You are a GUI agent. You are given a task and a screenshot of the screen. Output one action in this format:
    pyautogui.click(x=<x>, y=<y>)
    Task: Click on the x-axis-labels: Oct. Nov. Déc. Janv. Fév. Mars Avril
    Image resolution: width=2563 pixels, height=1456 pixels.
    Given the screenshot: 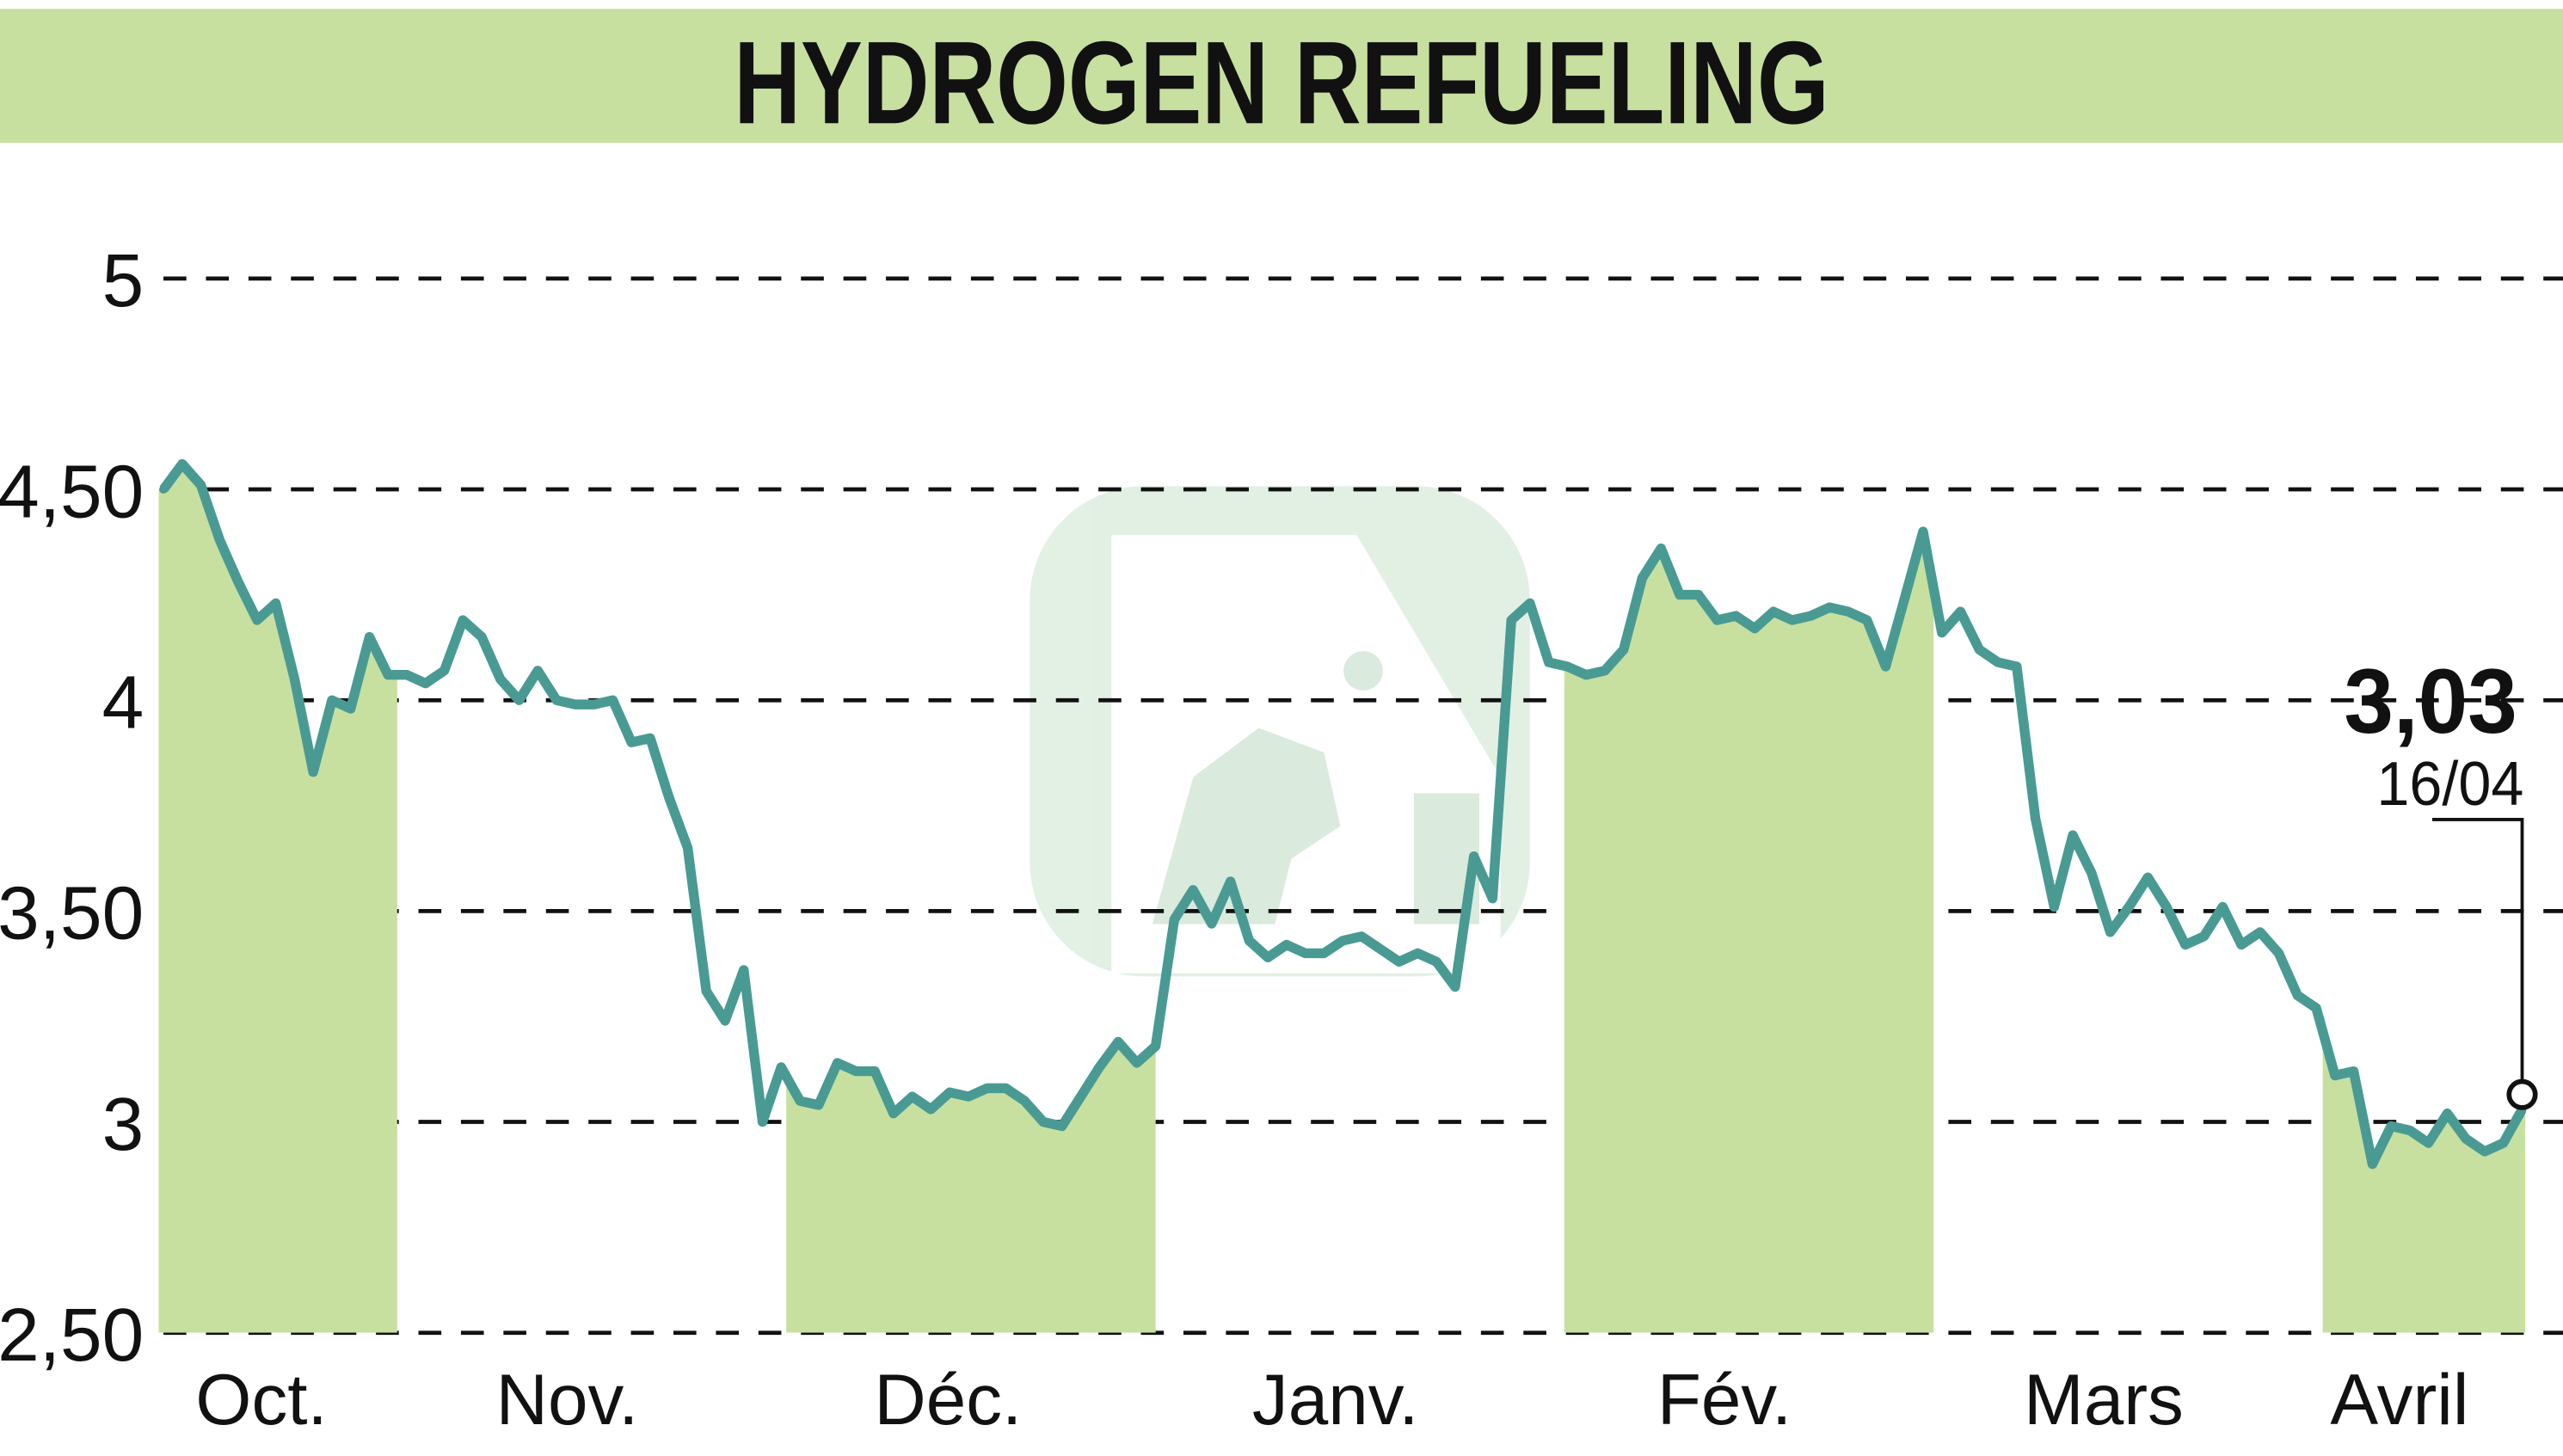 What is the action you would take?
    pyautogui.click(x=1331, y=1400)
    